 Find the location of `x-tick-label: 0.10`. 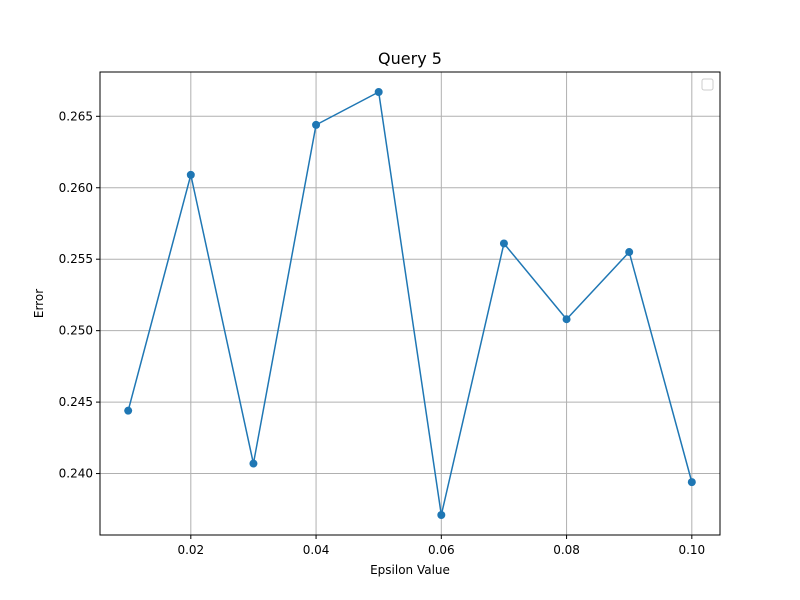

x-tick-label: 0.10 is located at coordinates (691, 550).